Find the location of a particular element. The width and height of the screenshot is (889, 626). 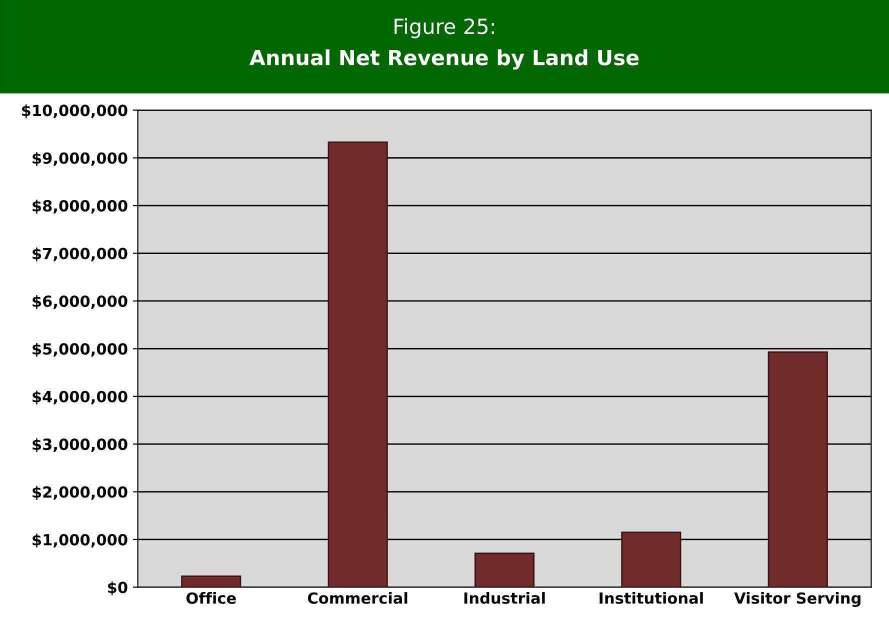

x-tick-label: Institutional is located at coordinates (651, 598).